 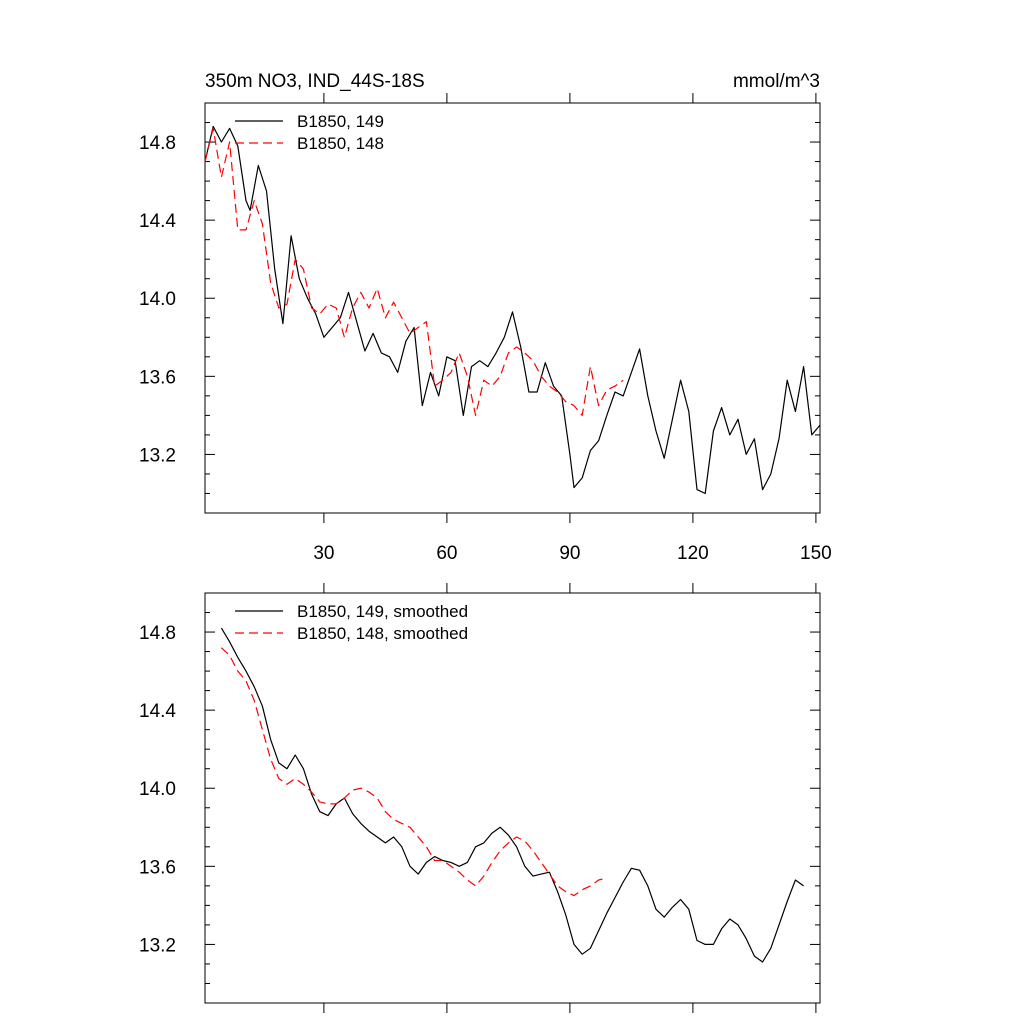 I want to click on bottom-ytick-label: 14.8, so click(x=157, y=633).